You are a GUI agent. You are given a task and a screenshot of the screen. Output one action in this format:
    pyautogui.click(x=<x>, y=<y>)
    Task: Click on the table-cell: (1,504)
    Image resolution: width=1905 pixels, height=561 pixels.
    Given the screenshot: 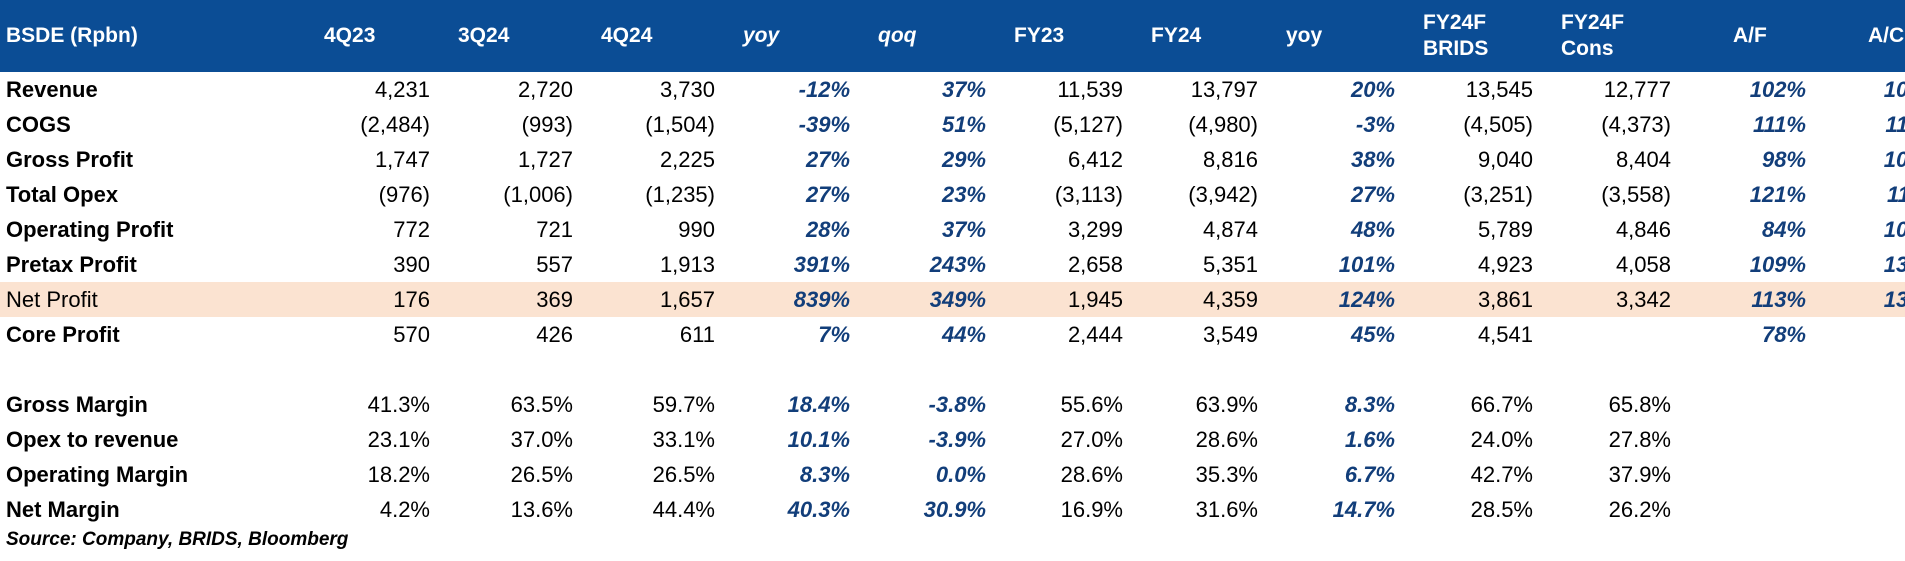 What is the action you would take?
    pyautogui.click(x=680, y=124)
    